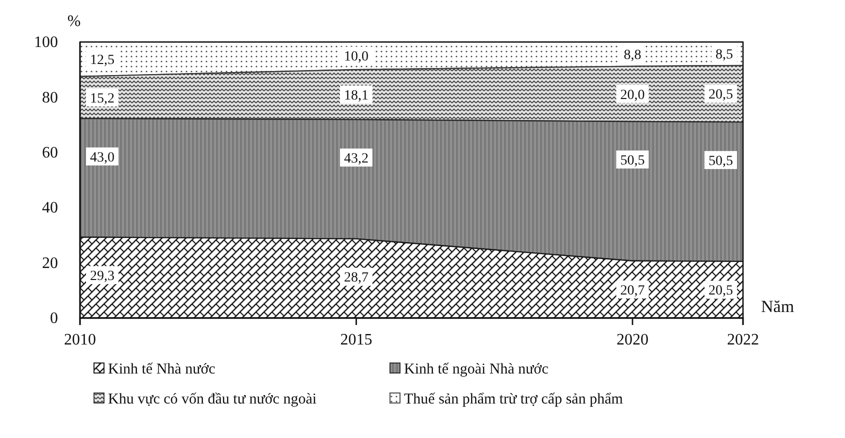 This screenshot has height=438, width=845. Describe the element at coordinates (632, 290) in the screenshot. I see `data-label: 20,7` at that location.